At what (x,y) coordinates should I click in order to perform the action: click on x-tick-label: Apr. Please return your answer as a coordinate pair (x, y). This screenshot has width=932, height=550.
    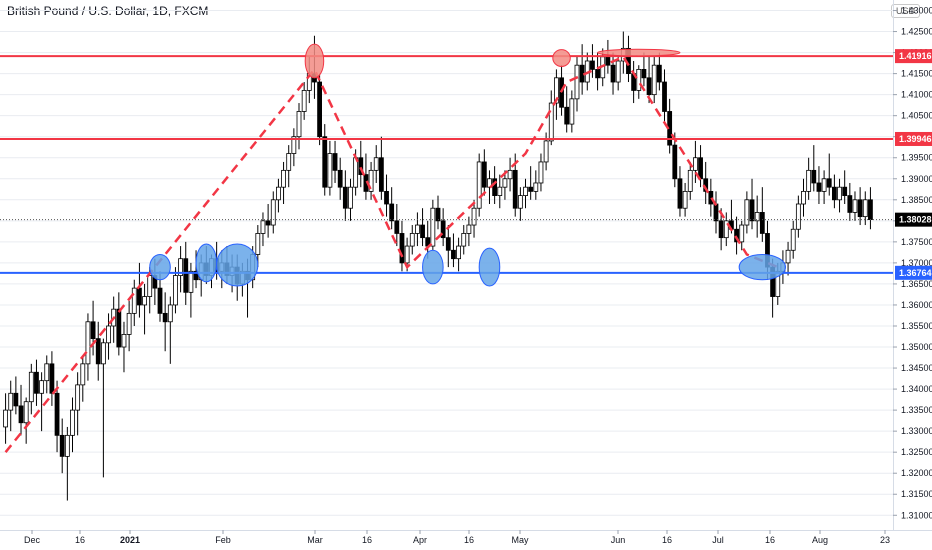
    Looking at the image, I should click on (420, 540).